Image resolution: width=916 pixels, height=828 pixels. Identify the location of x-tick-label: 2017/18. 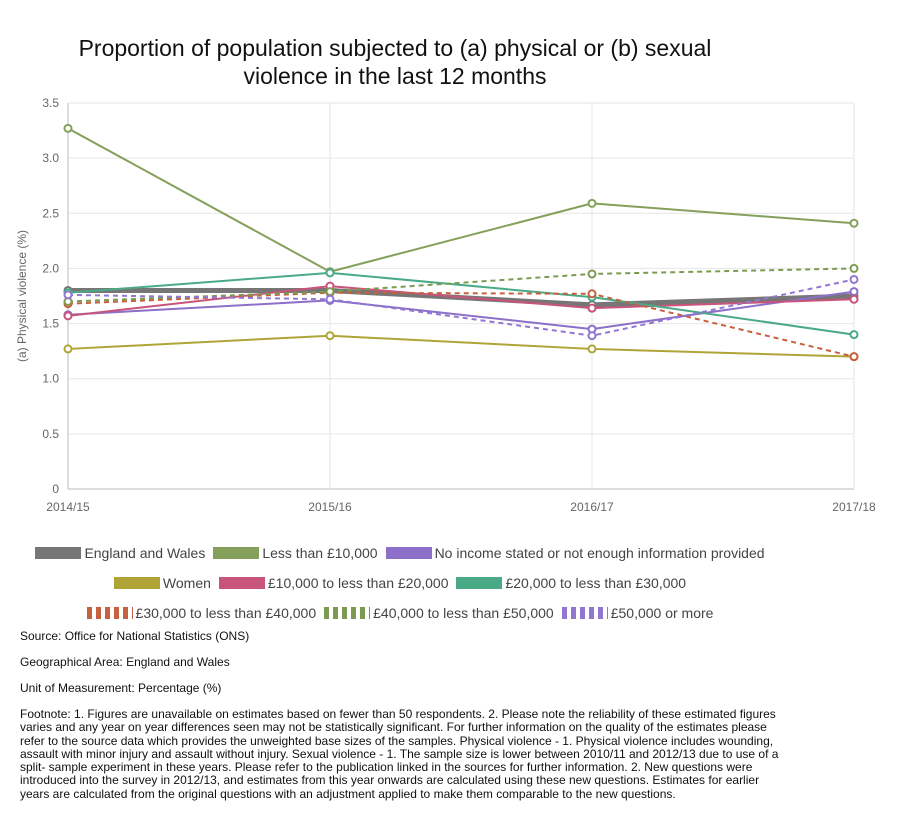
(854, 507).